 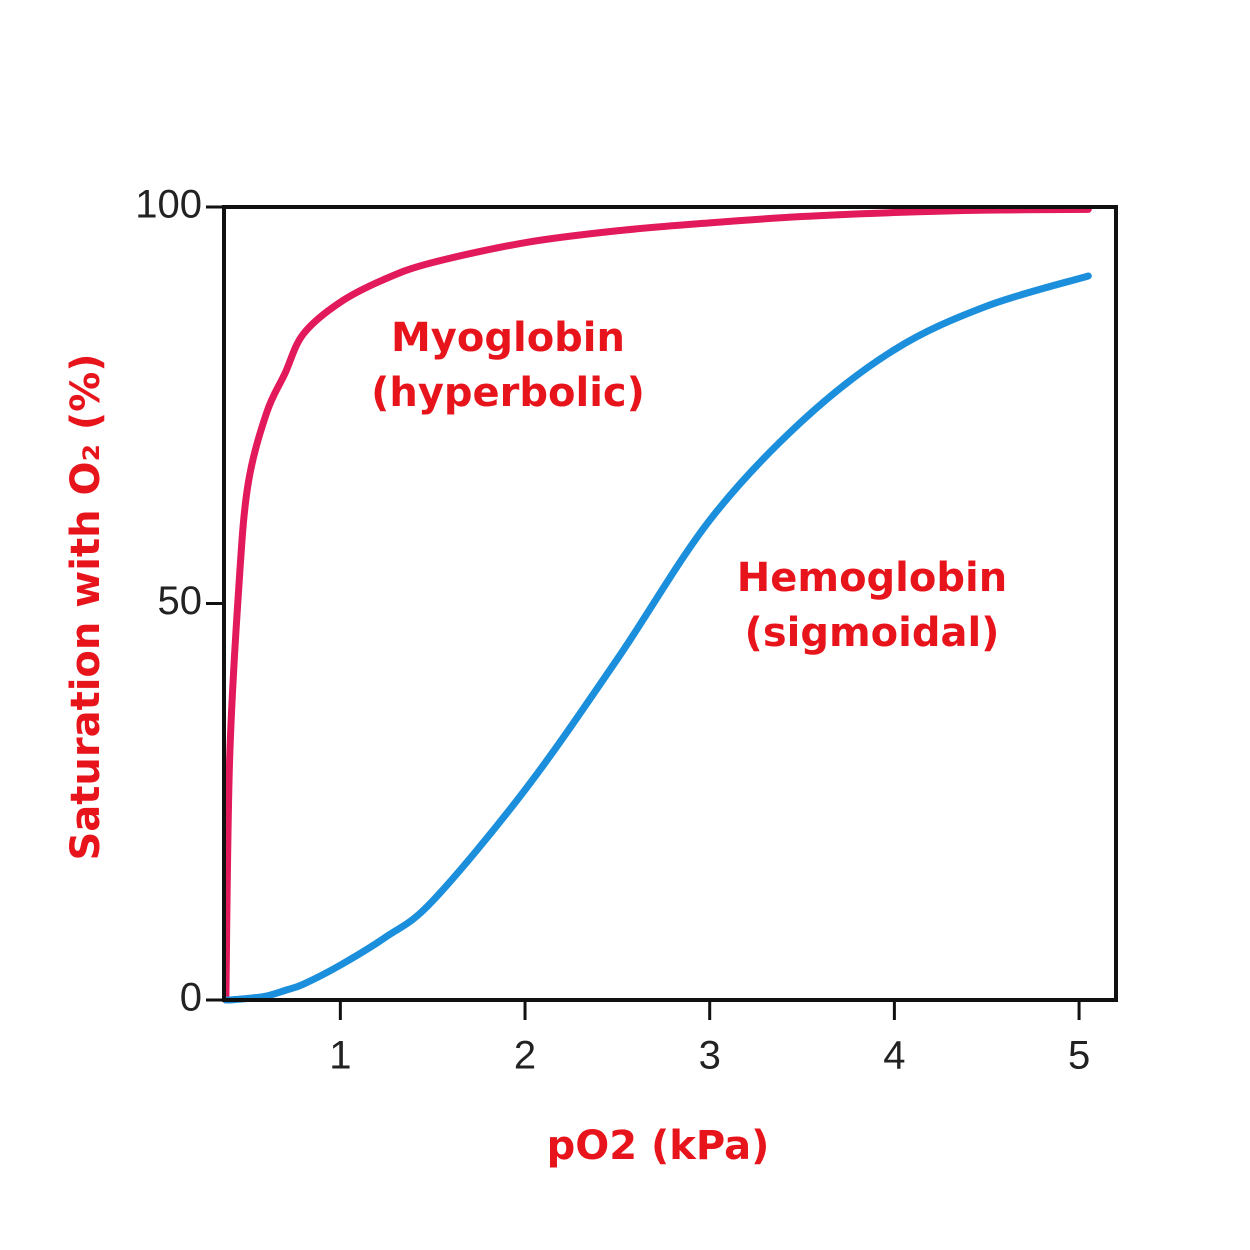 I want to click on x-axis-label: pO2 (kPa), so click(x=658, y=1146).